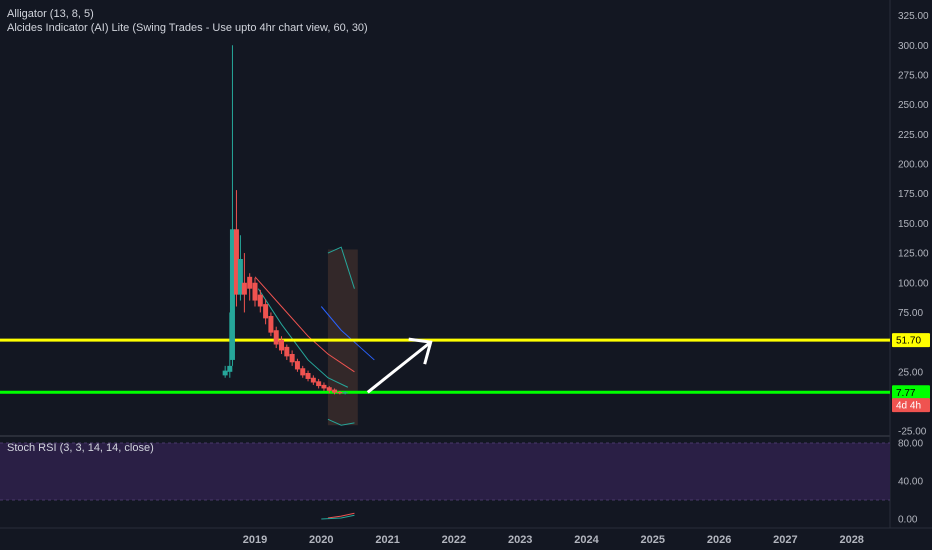 This screenshot has width=932, height=550. I want to click on price-tick-label: 225.00, so click(913, 135).